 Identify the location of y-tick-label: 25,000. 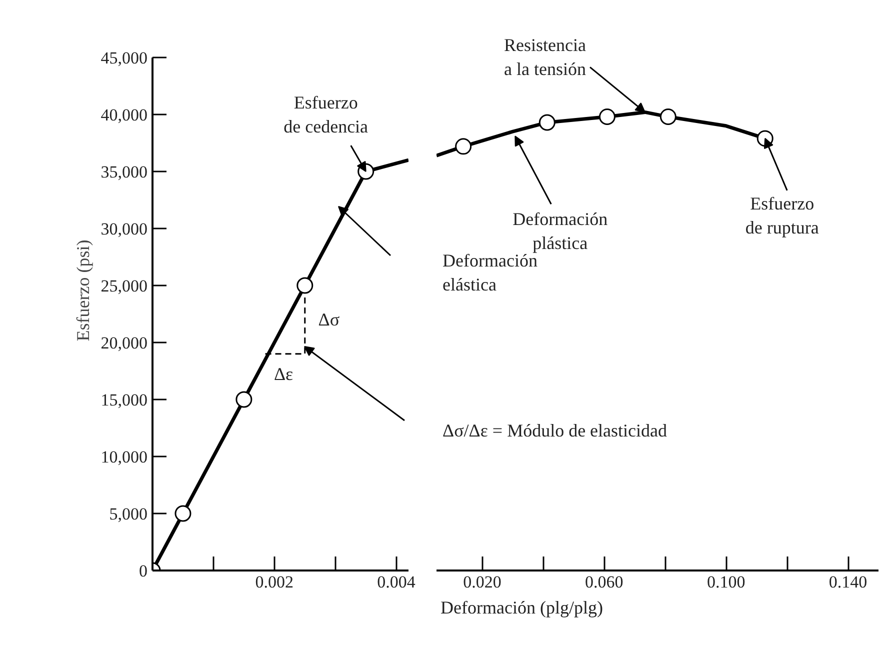
(124, 286).